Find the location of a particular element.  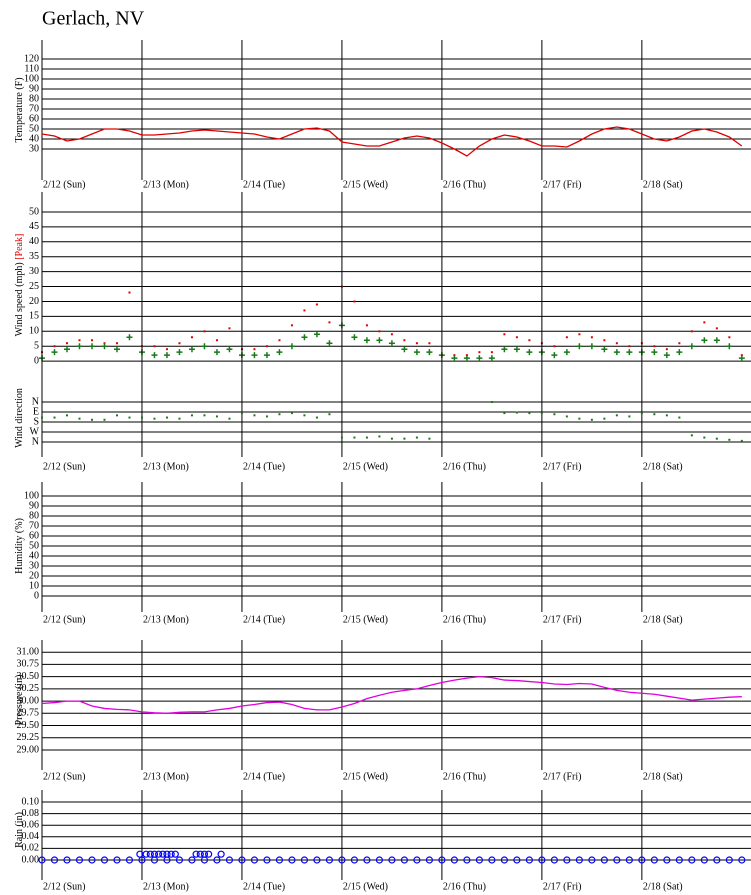

x-tick-label: 2/18 (Sat) is located at coordinates (663, 184).